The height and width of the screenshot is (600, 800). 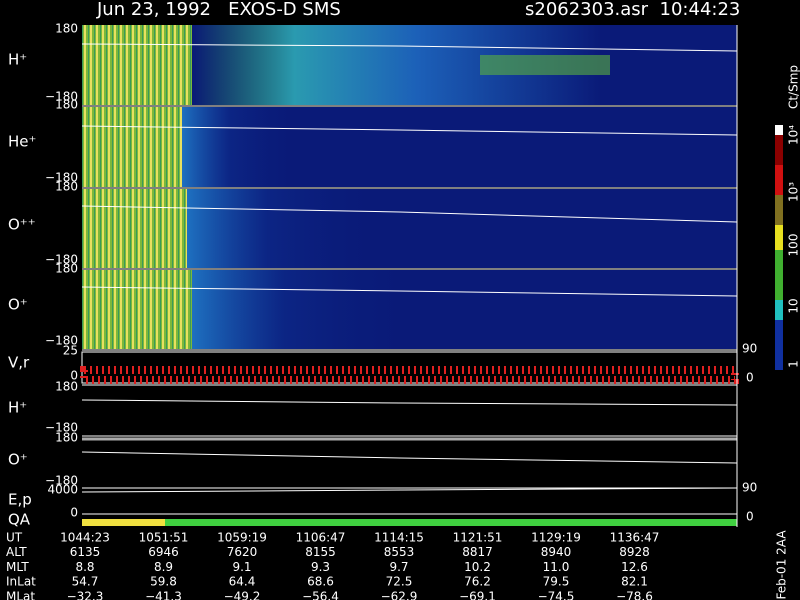 What do you see at coordinates (164, 538) in the screenshot?
I see `cell: 1051:51` at bounding box center [164, 538].